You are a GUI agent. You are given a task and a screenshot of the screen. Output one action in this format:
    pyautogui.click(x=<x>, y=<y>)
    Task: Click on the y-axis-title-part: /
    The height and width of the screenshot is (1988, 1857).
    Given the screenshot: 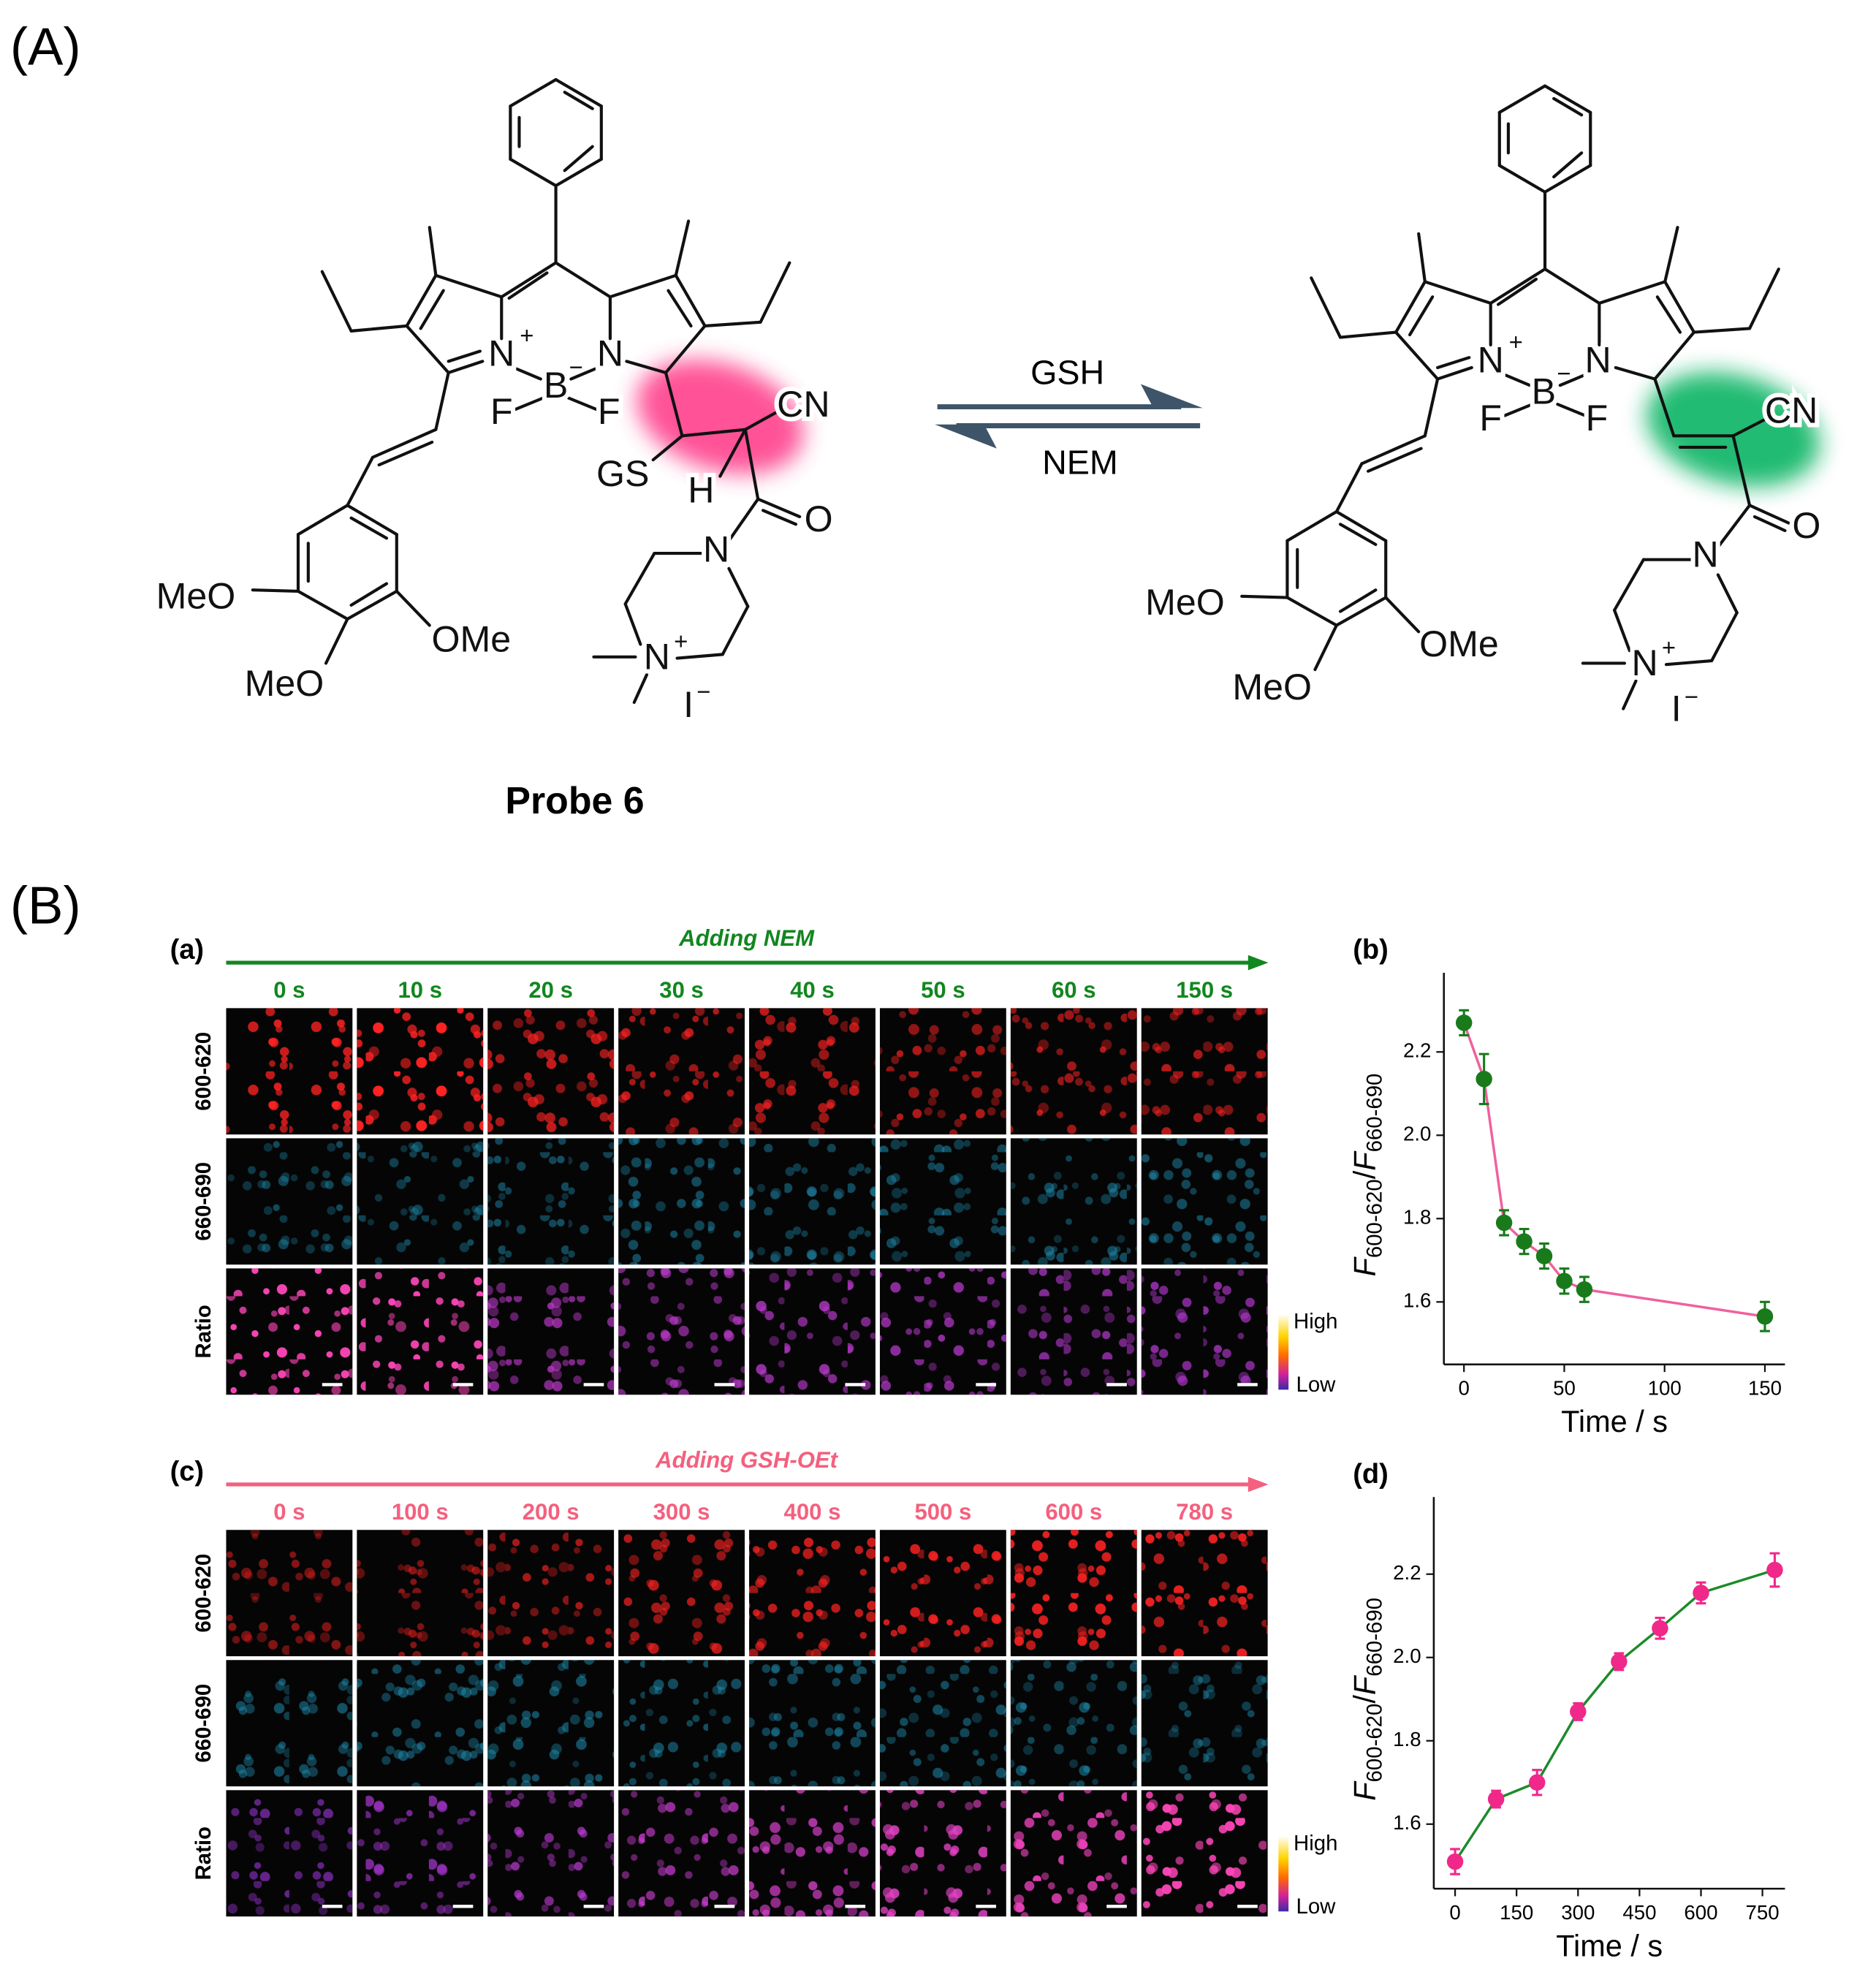 What is the action you would take?
    pyautogui.click(x=1364, y=1700)
    